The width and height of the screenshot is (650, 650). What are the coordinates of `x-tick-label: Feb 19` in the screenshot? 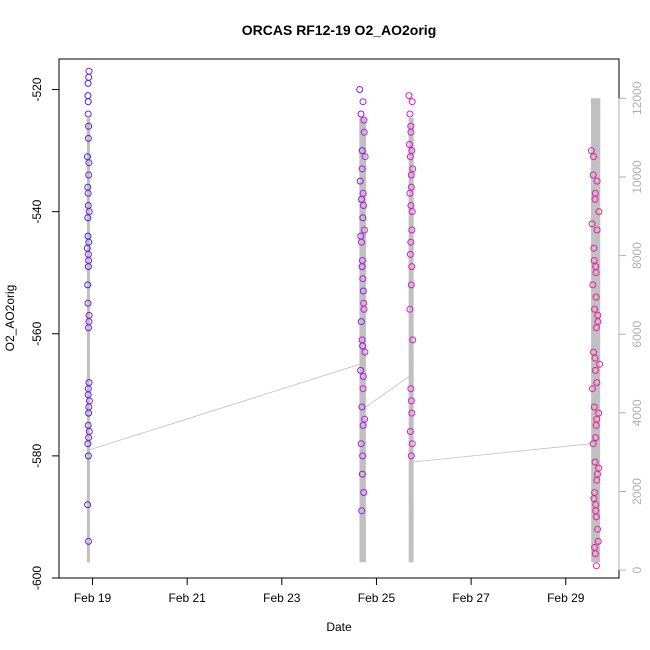 It's located at (93, 598).